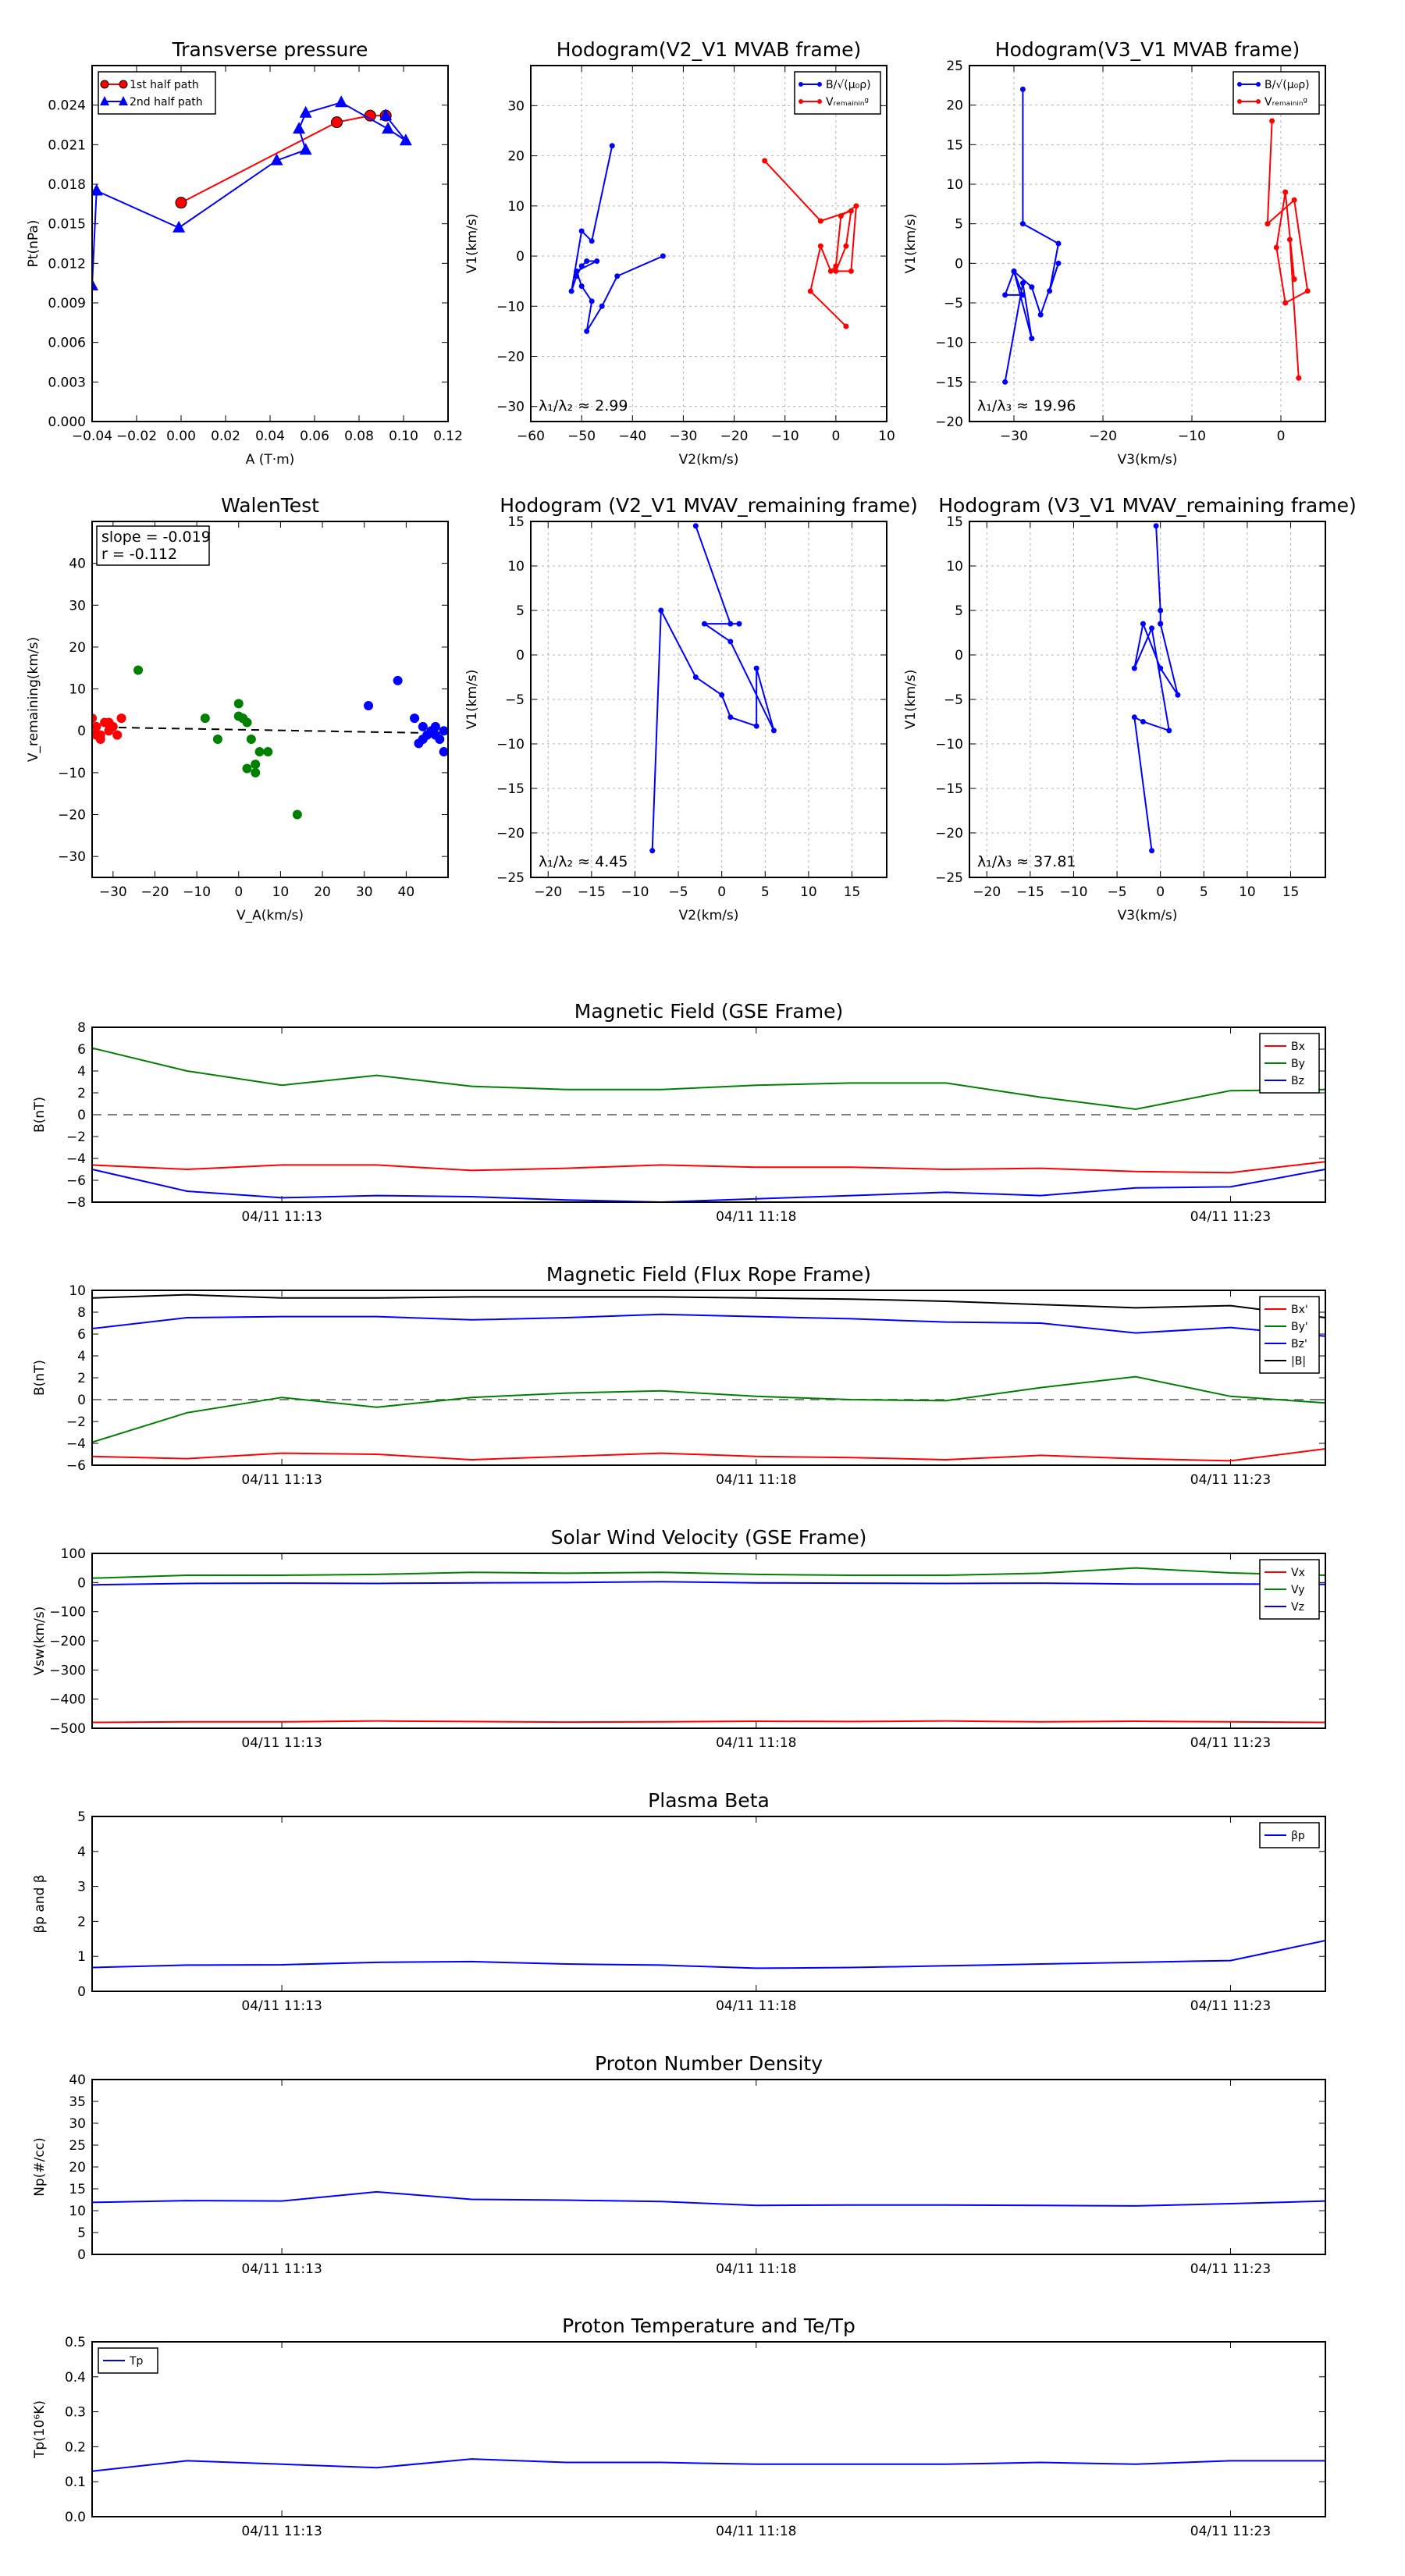 The width and height of the screenshot is (1405, 2576). I want to click on y-axis-label: Pt(nPa), so click(34, 244).